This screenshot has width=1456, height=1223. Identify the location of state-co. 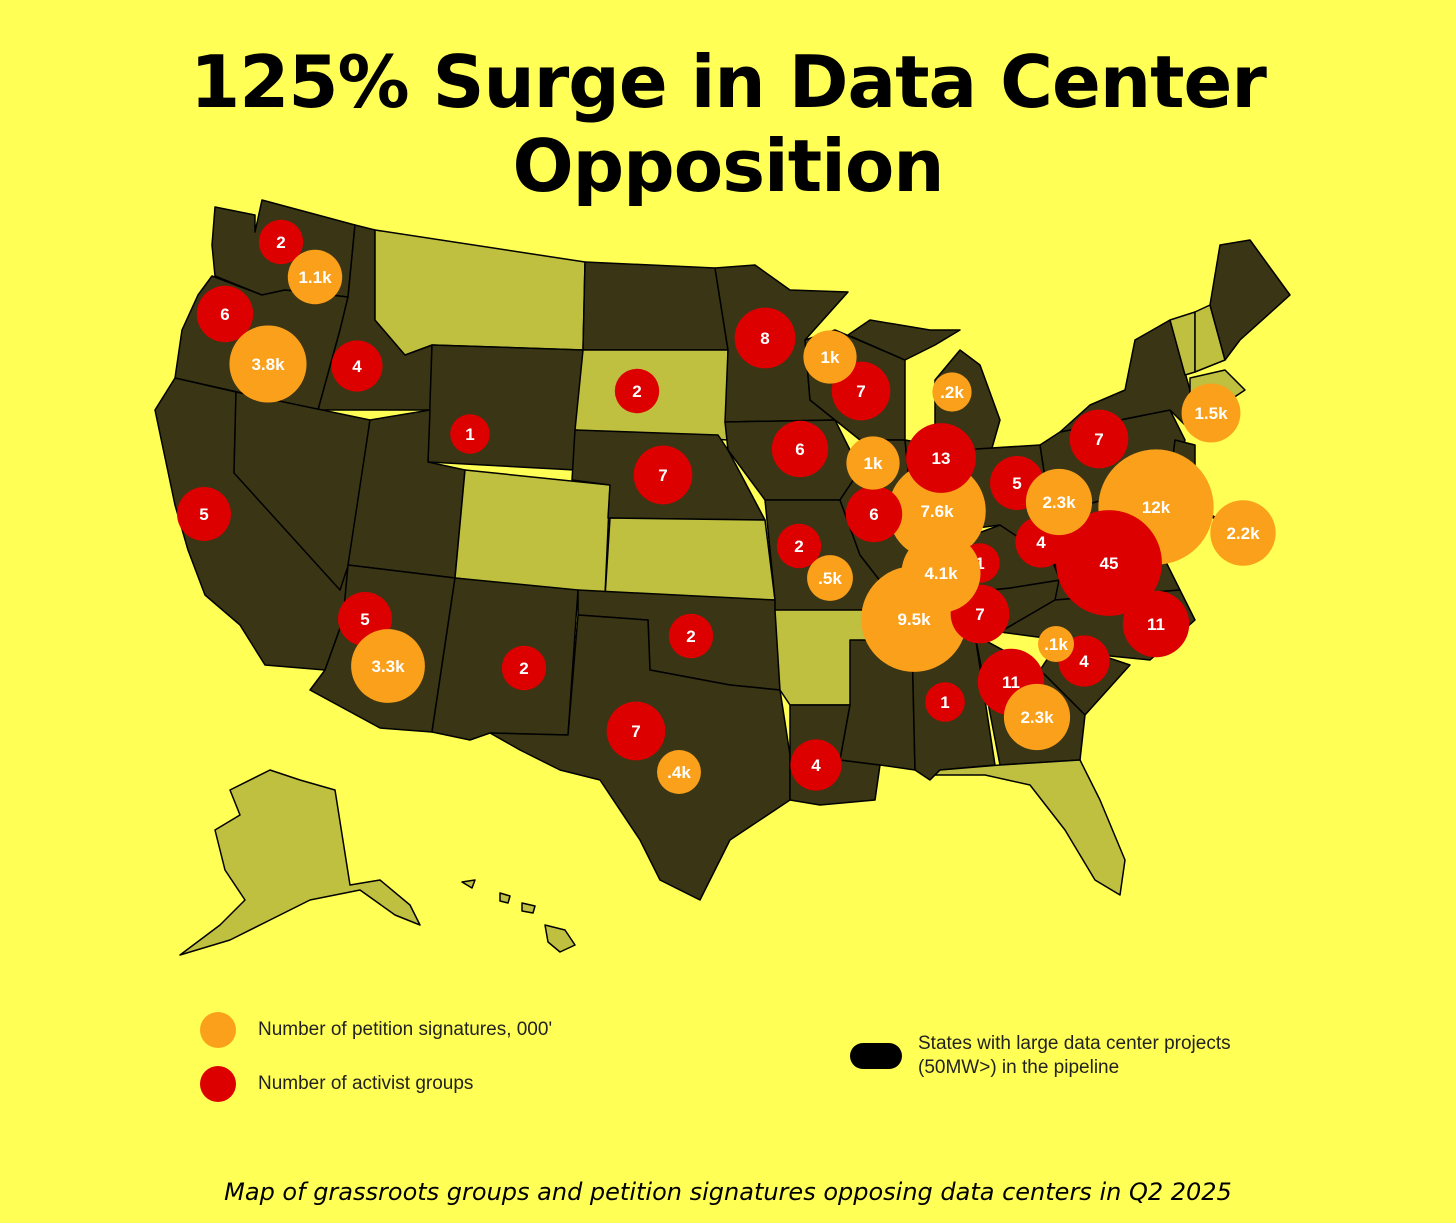
(532, 532).